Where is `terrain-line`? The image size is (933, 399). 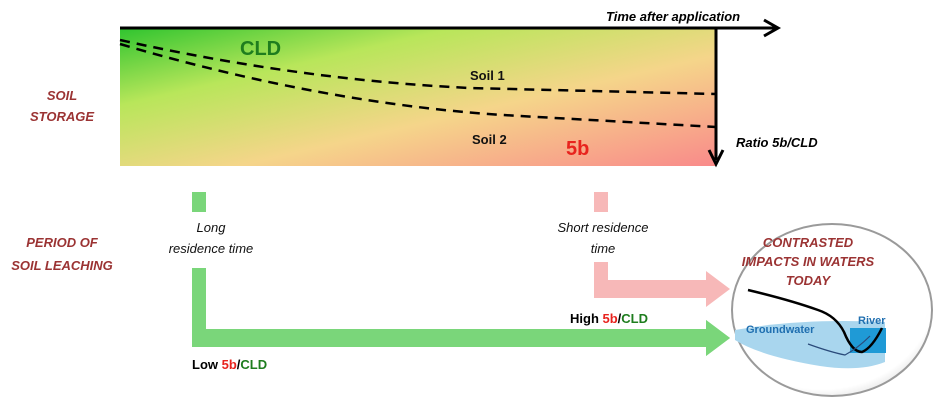 terrain-line is located at coordinates (815, 321).